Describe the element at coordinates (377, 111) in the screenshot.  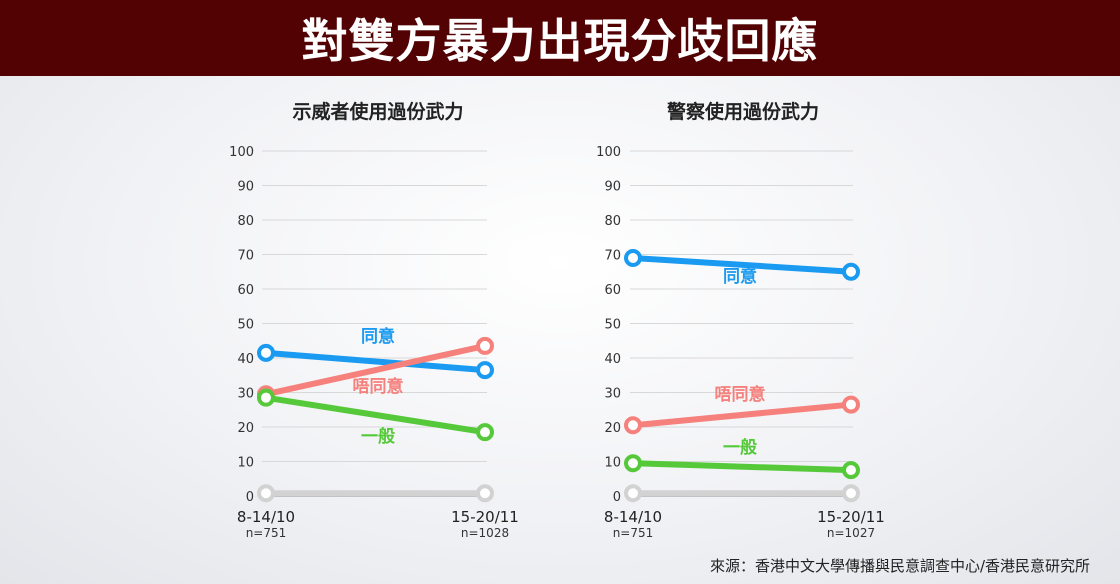
I see `chart-title: 示威者使用過份武力` at that location.